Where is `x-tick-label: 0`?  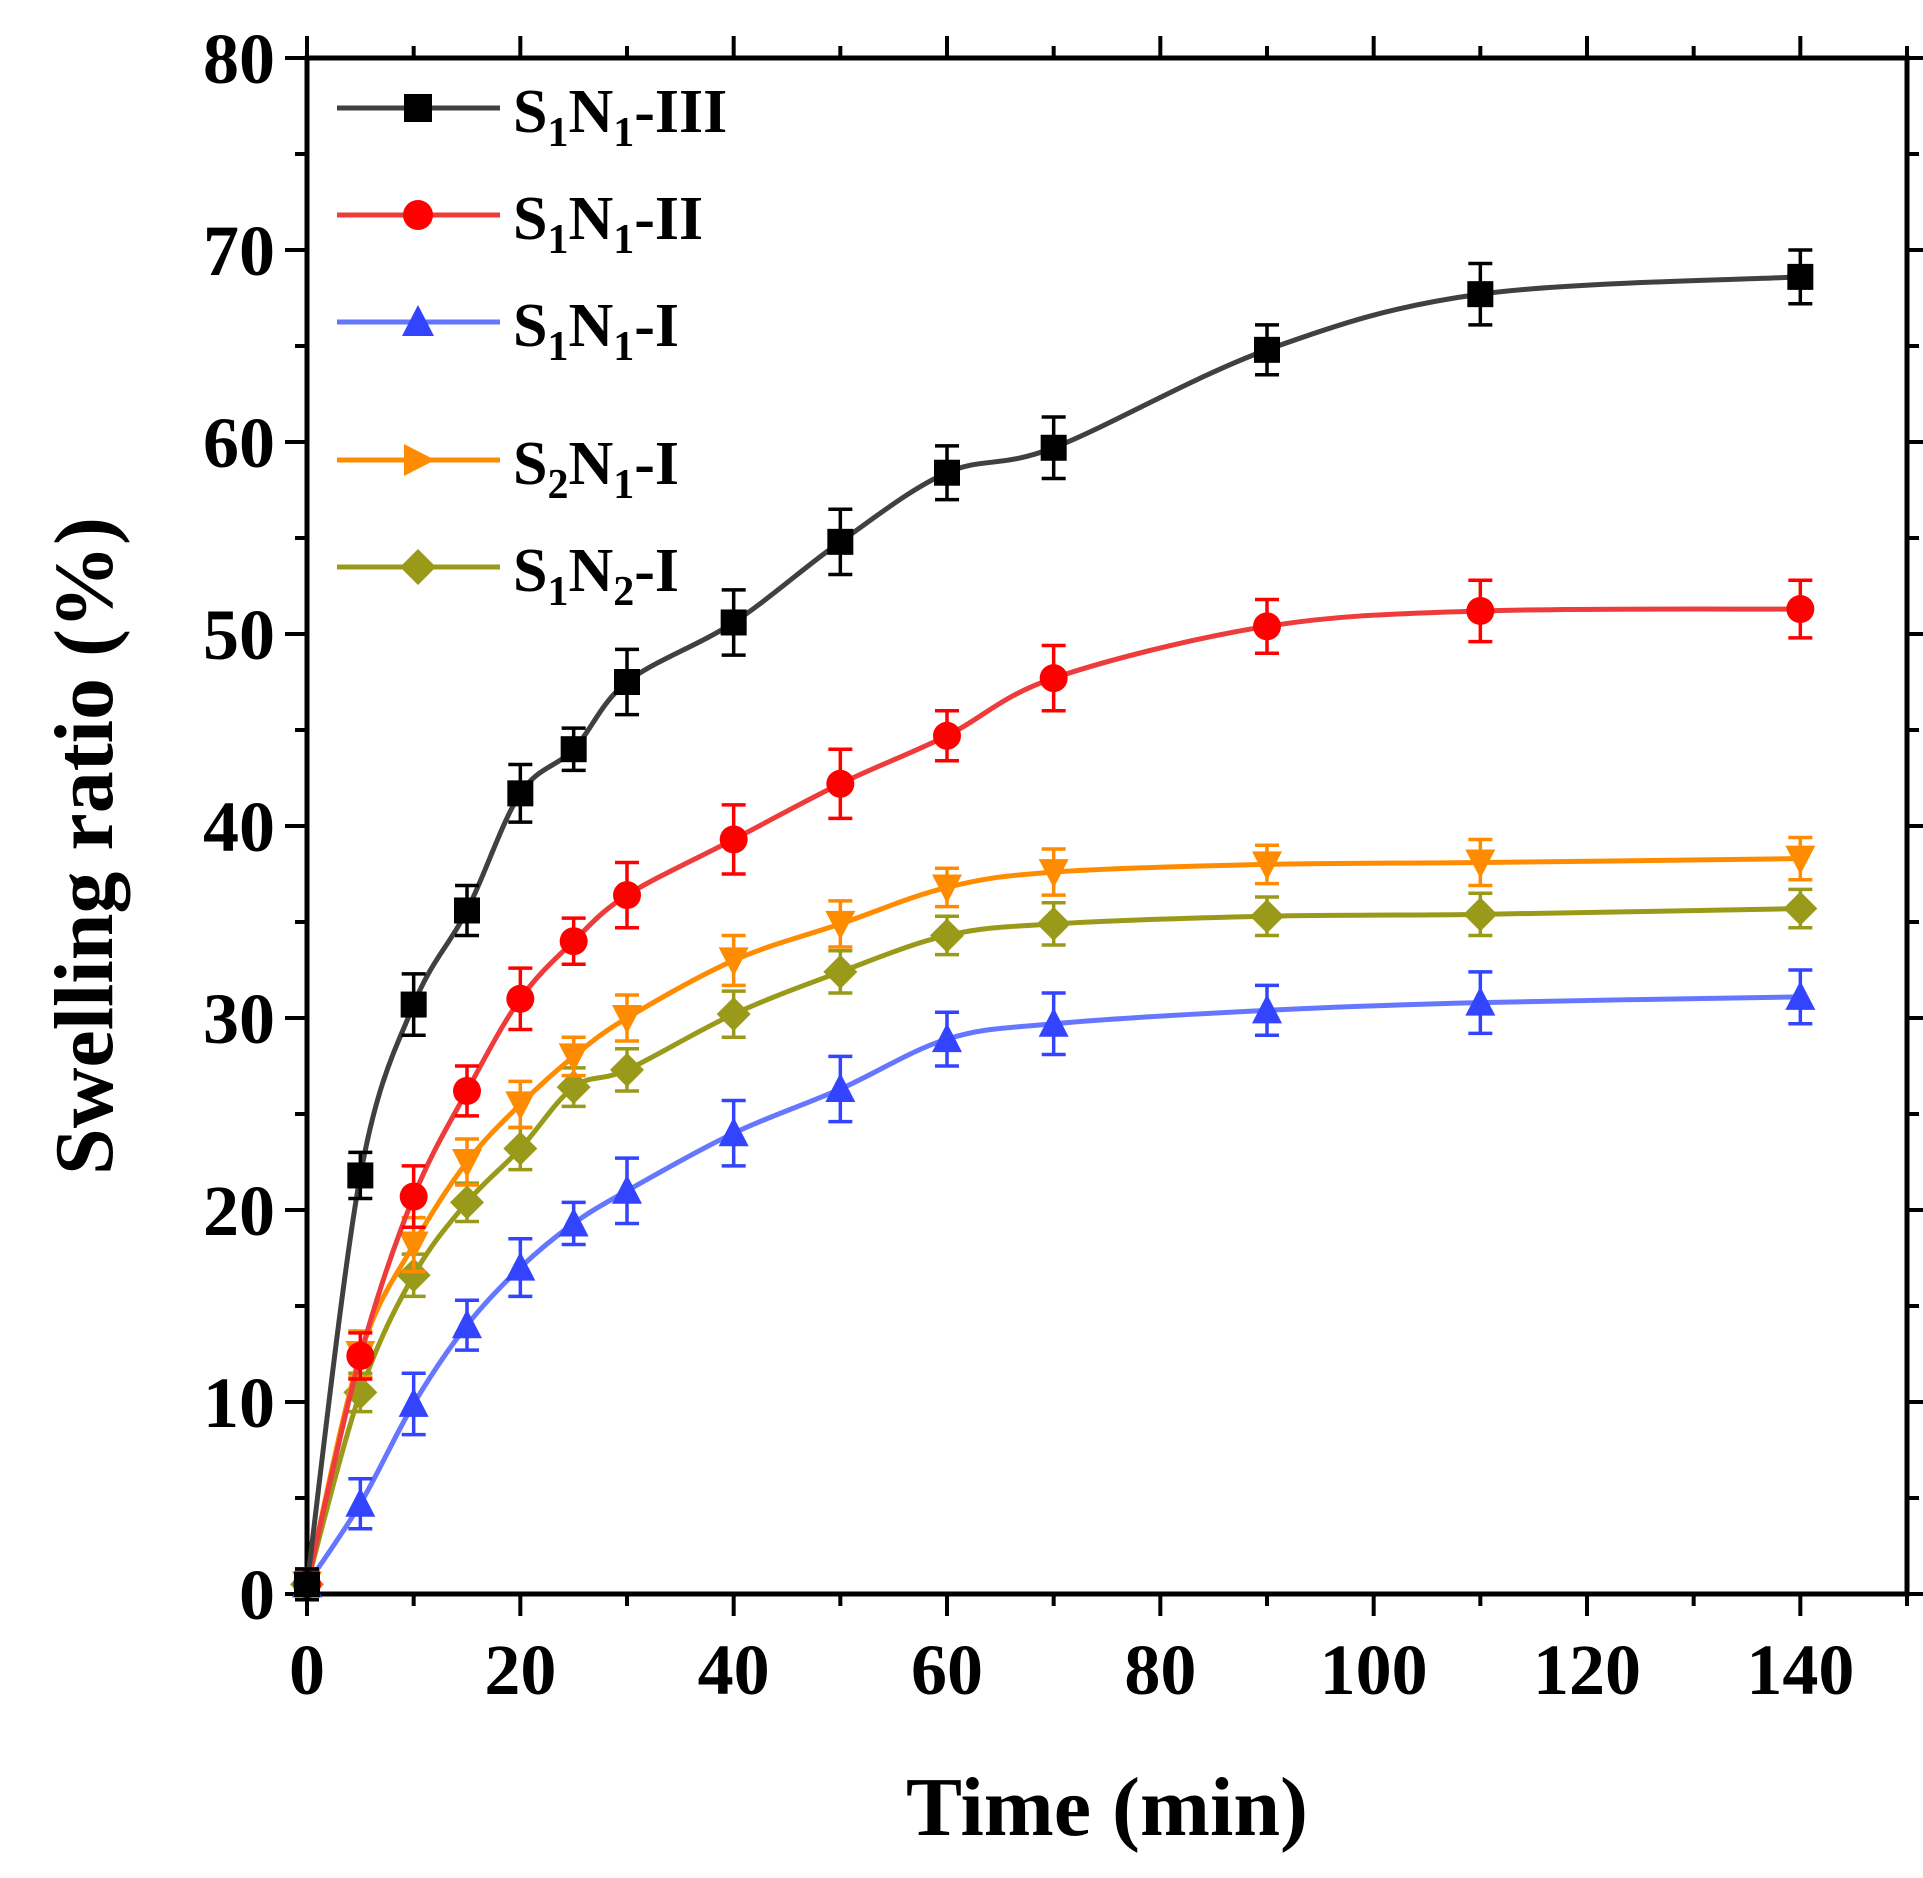
x-tick-label: 0 is located at coordinates (307, 1670).